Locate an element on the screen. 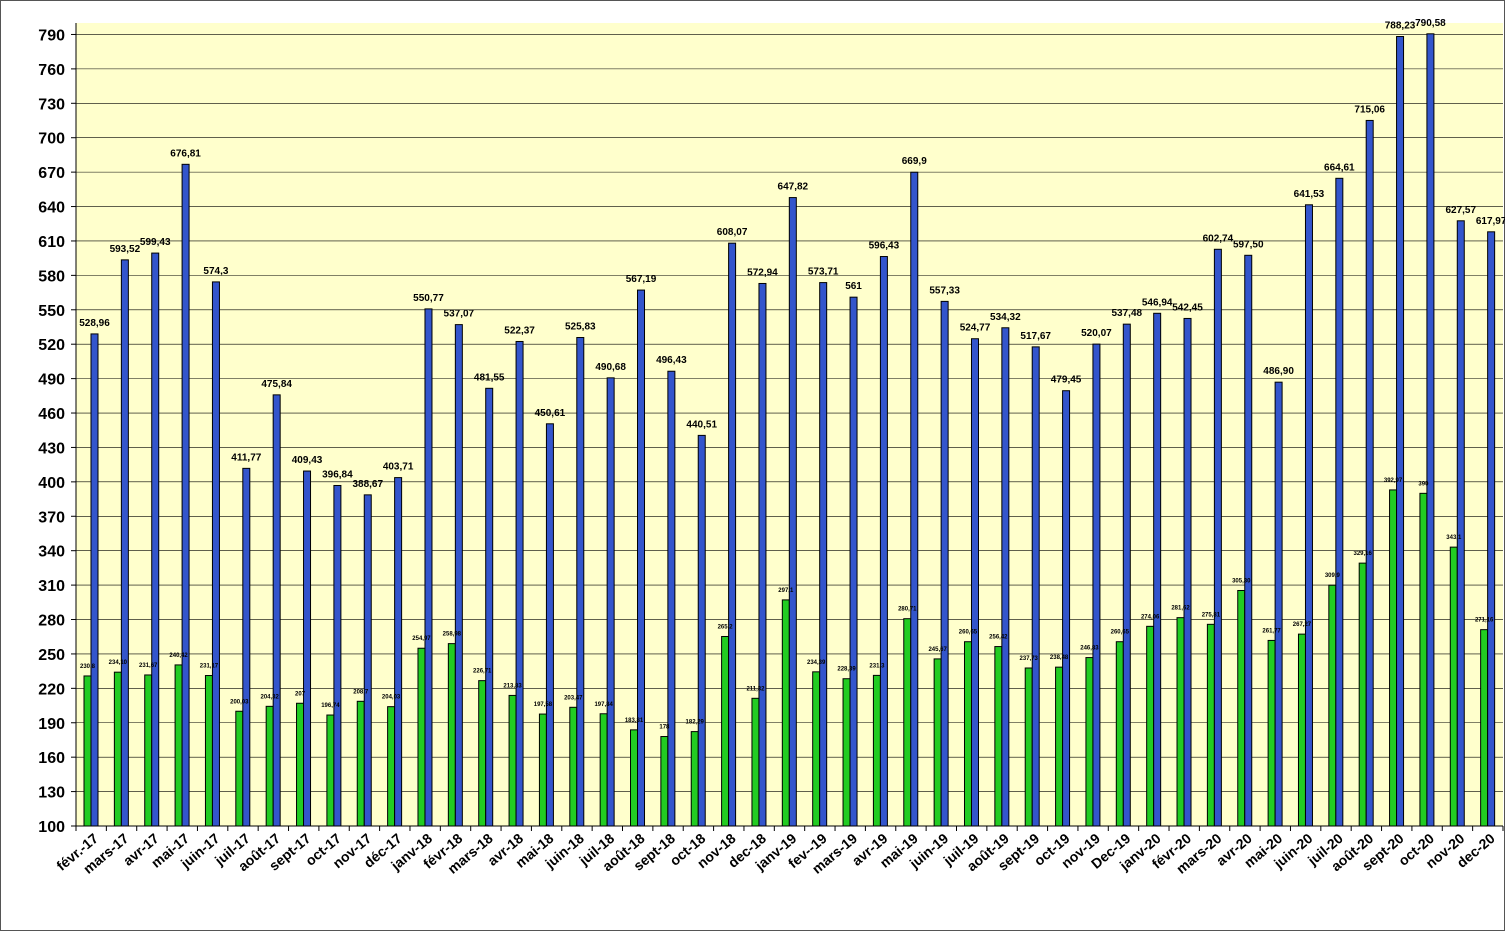 This screenshot has height=932, width=1505. data-label: 647,82 is located at coordinates (793, 187).